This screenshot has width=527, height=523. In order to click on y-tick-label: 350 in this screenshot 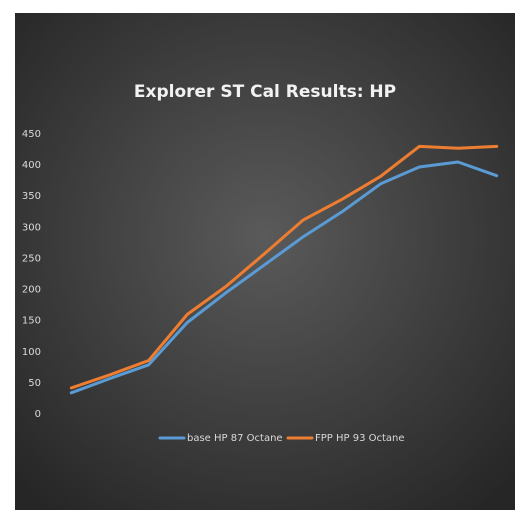, I will do `click(31, 196)`.